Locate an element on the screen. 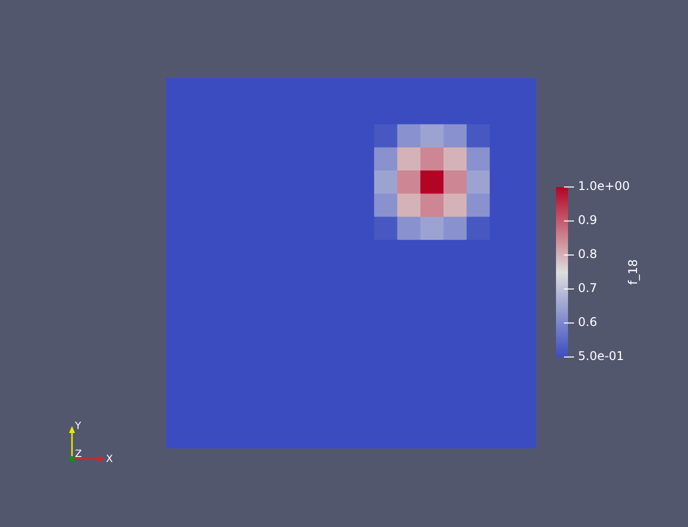  color-bar-label: 0.9 is located at coordinates (588, 220).